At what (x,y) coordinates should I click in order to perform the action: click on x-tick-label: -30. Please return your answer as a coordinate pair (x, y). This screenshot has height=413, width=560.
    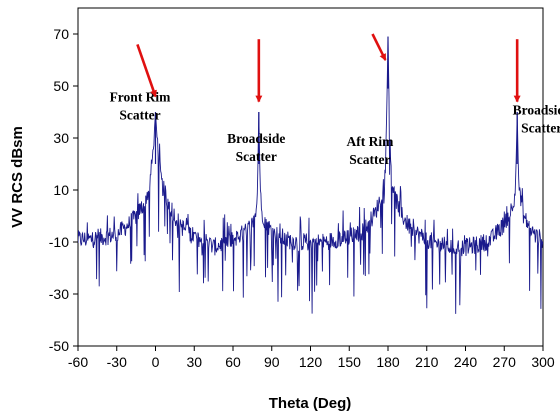
    Looking at the image, I should click on (117, 362).